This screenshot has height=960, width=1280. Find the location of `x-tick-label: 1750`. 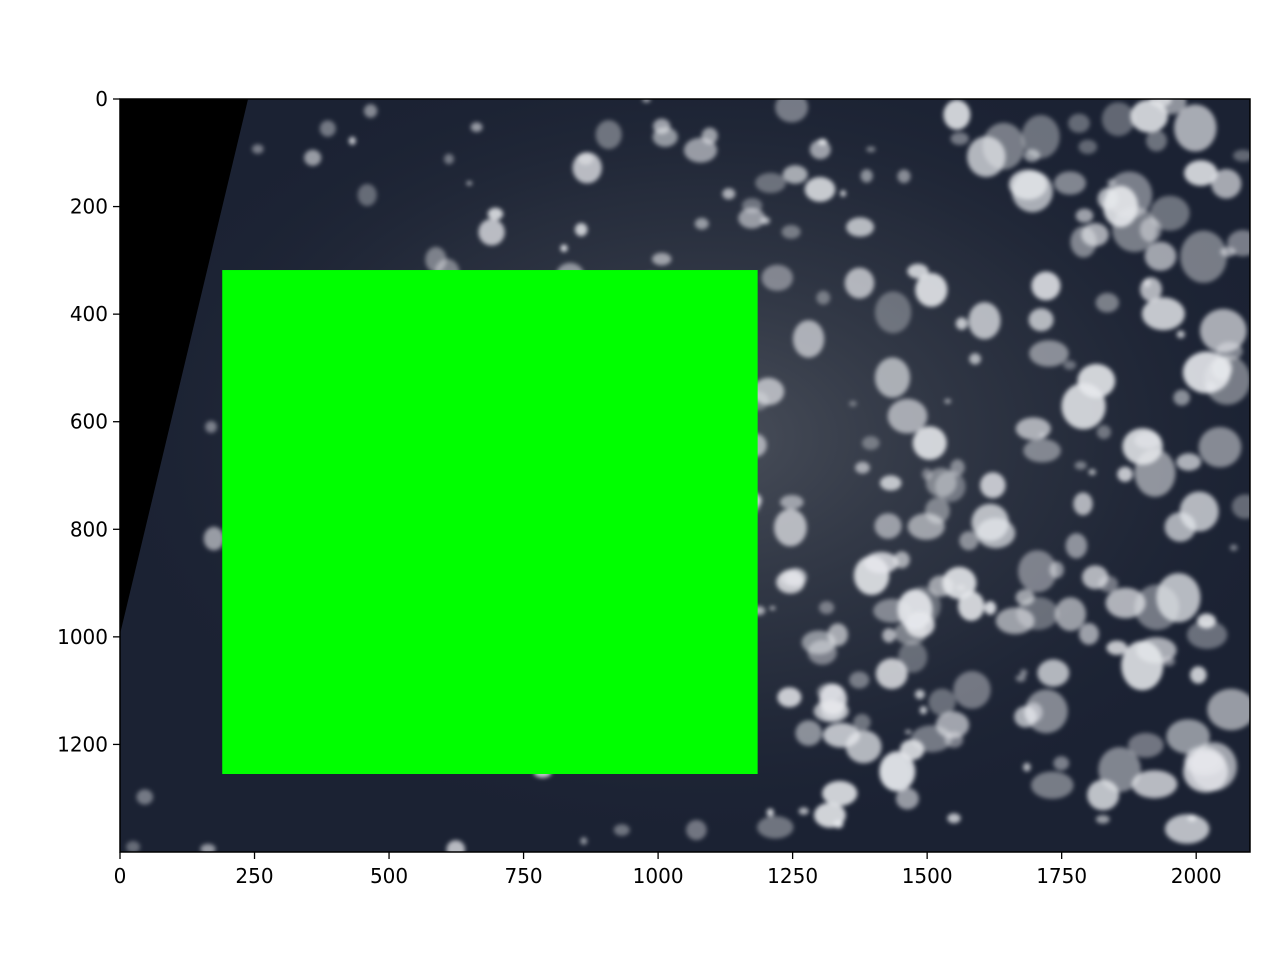

x-tick-label: 1750 is located at coordinates (1061, 876).